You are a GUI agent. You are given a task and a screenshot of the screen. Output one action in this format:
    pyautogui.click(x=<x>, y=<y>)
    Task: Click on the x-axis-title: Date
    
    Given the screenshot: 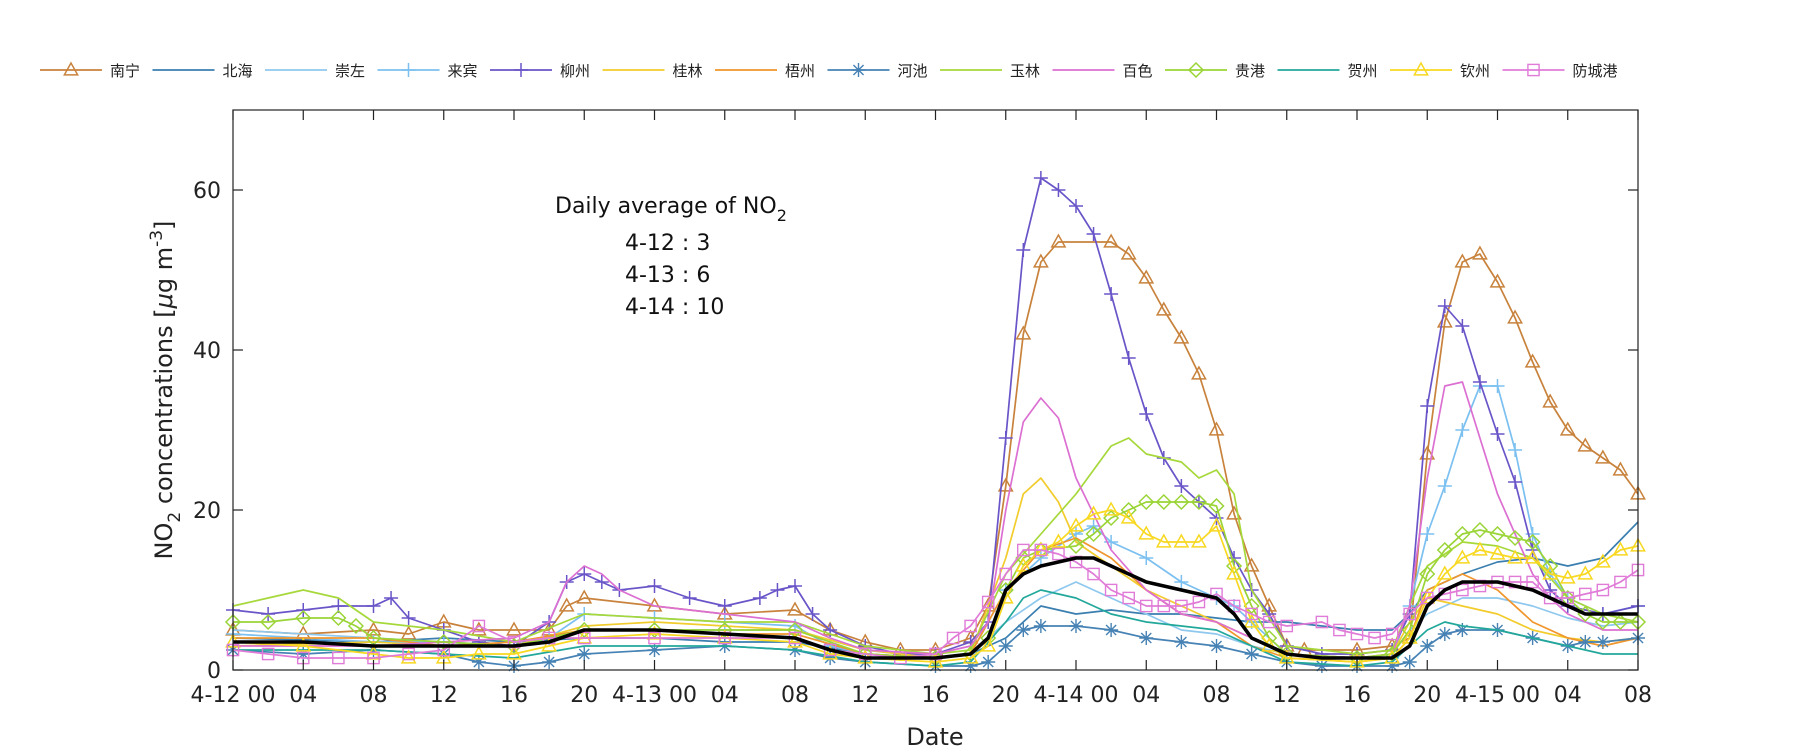 What is the action you would take?
    pyautogui.click(x=934, y=736)
    